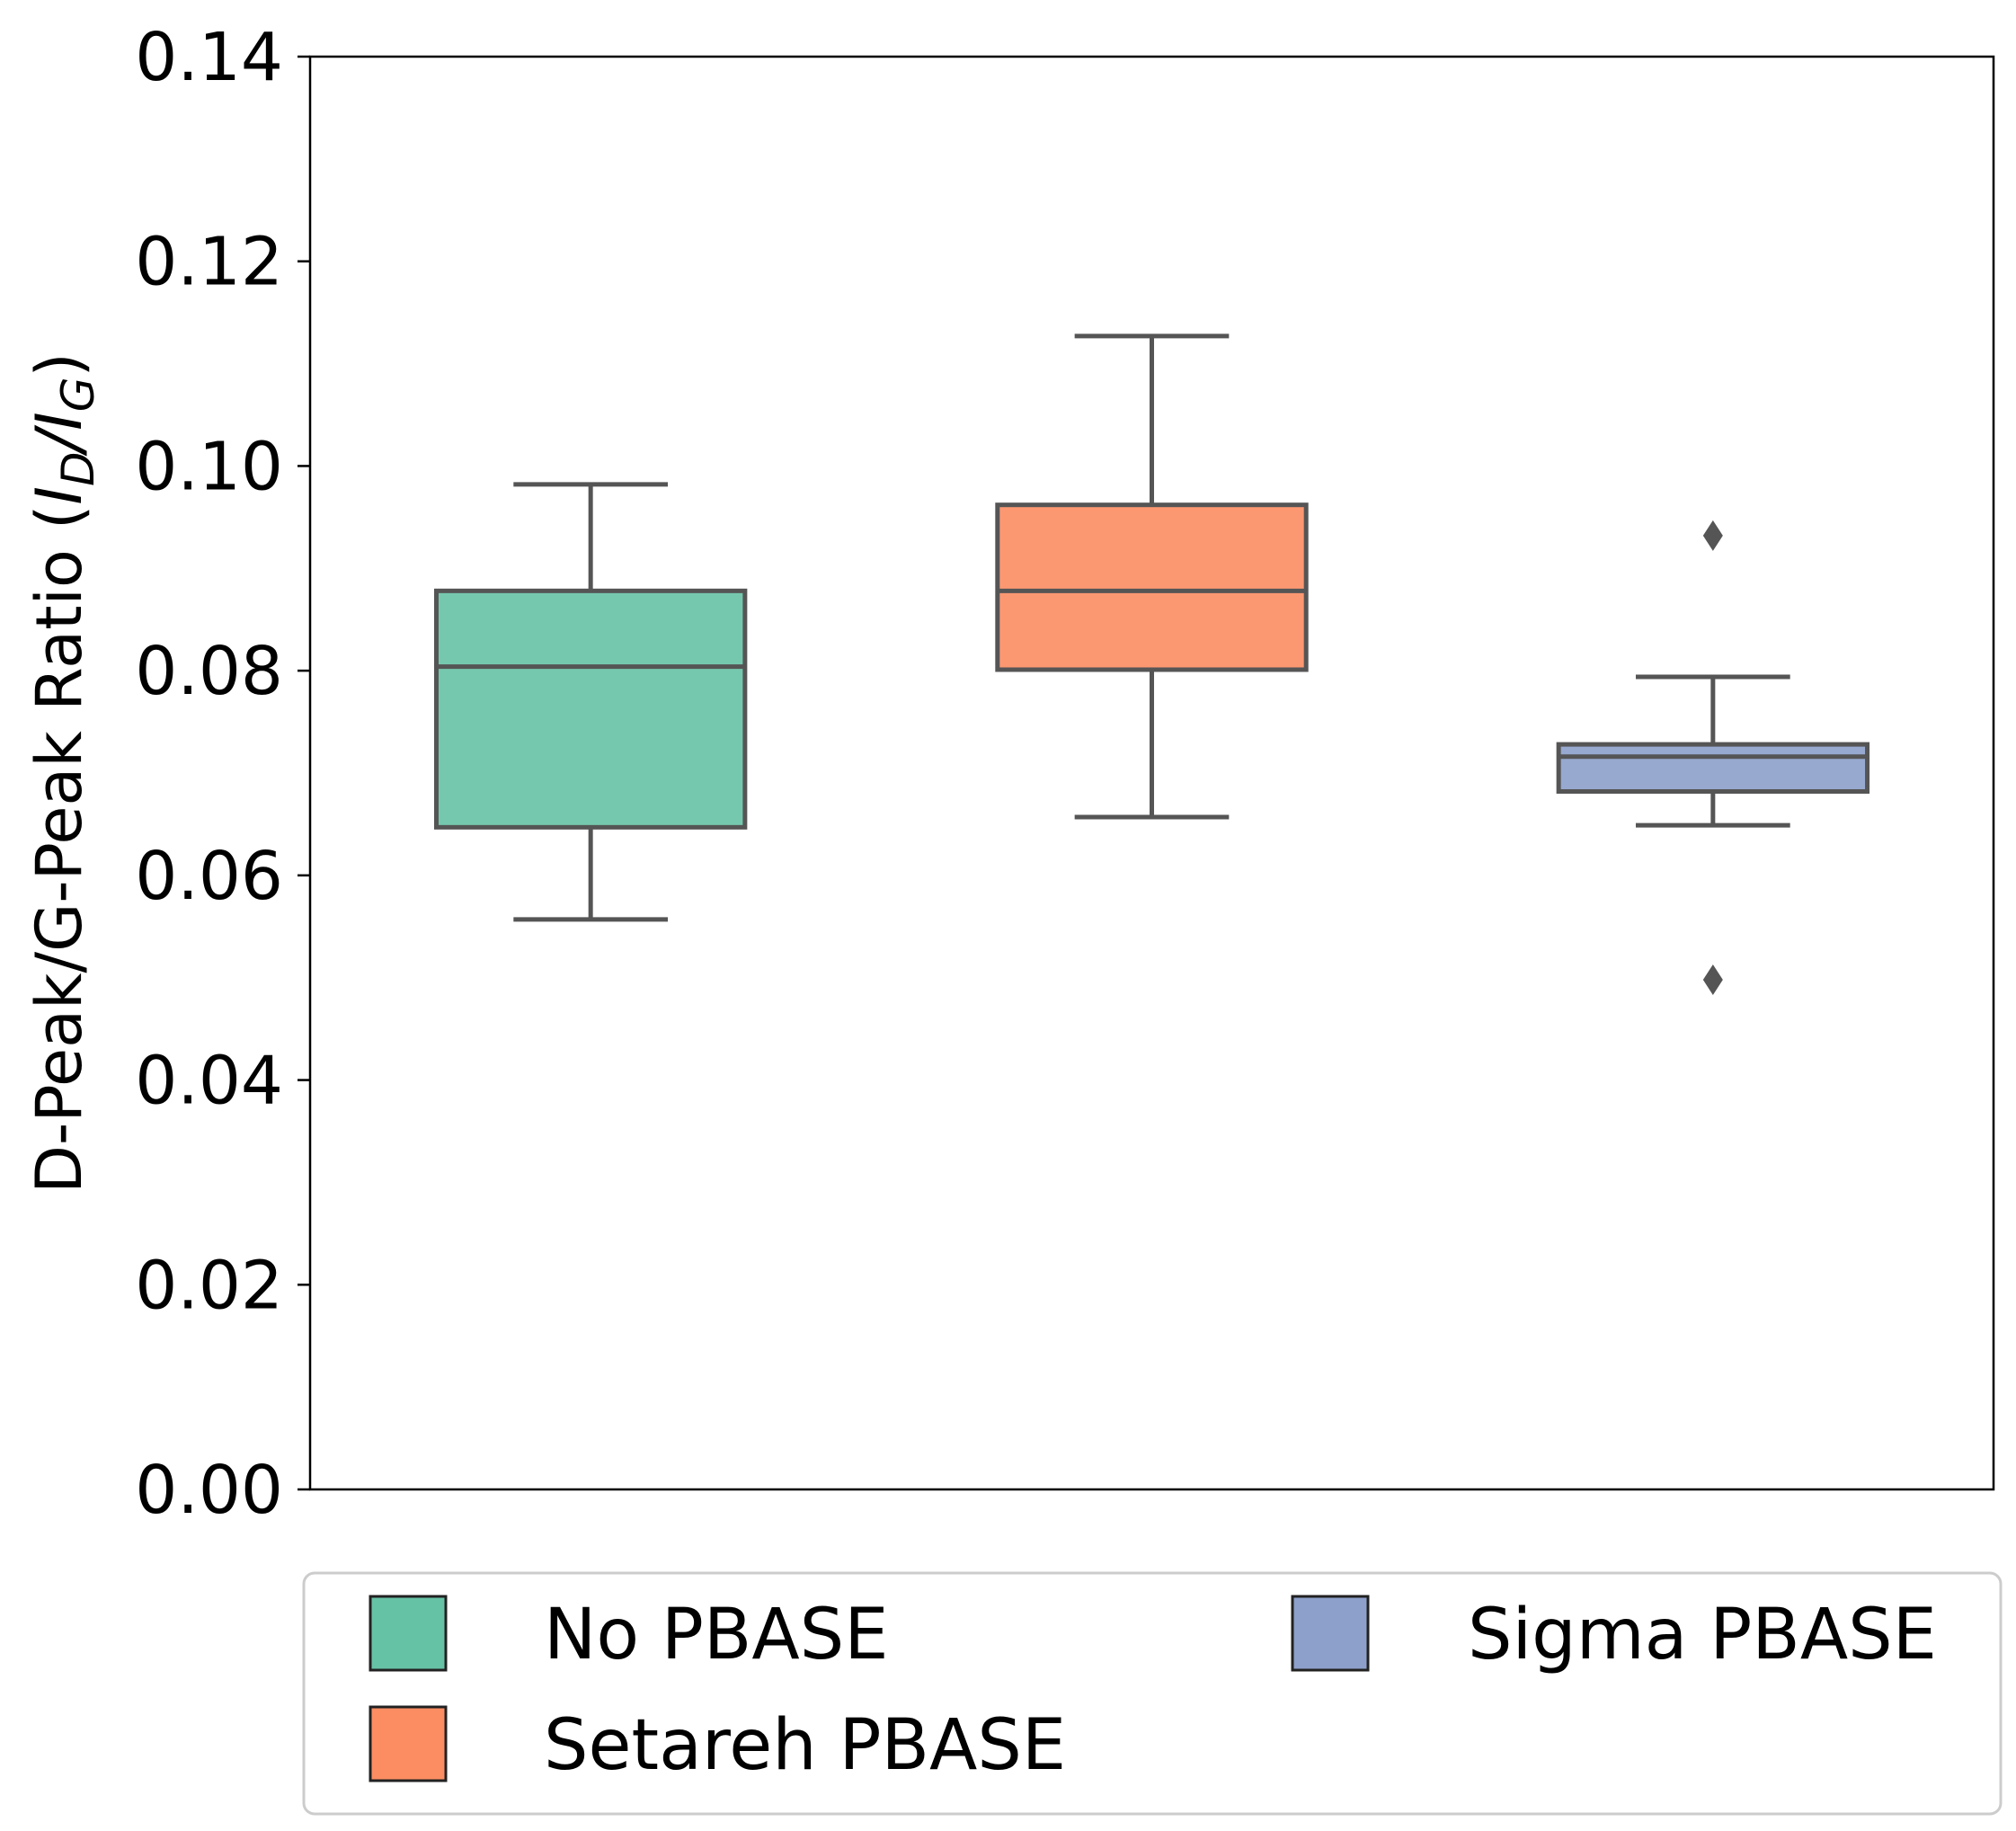  I want to click on legend-items: No PBASE Setareh PBASE Sigma PBASE, so click(1153, 1690).